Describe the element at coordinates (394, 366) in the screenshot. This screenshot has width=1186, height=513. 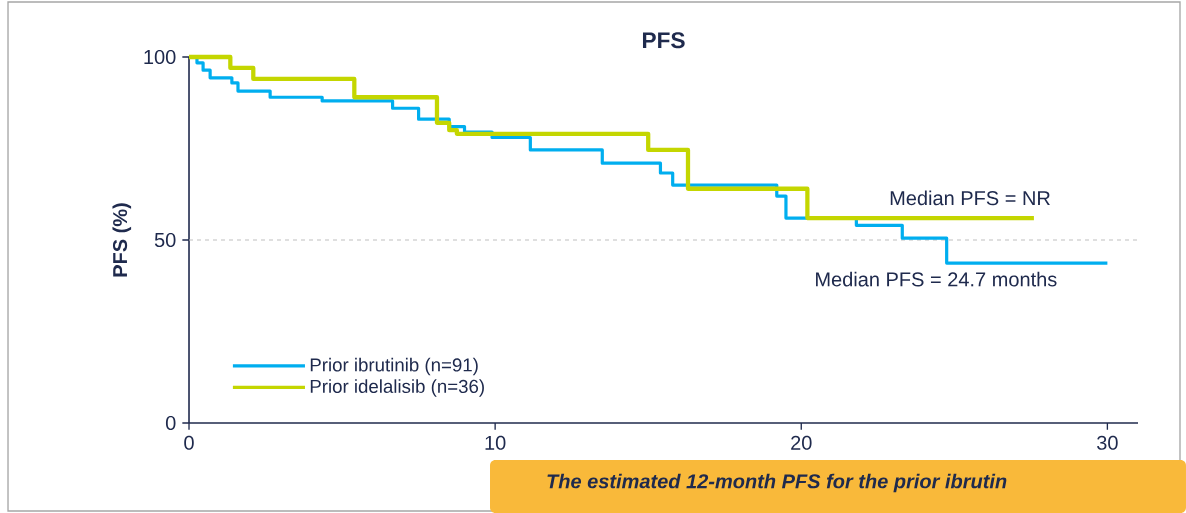
I see `legend-label: Prior ibrutinib (n=91)` at that location.